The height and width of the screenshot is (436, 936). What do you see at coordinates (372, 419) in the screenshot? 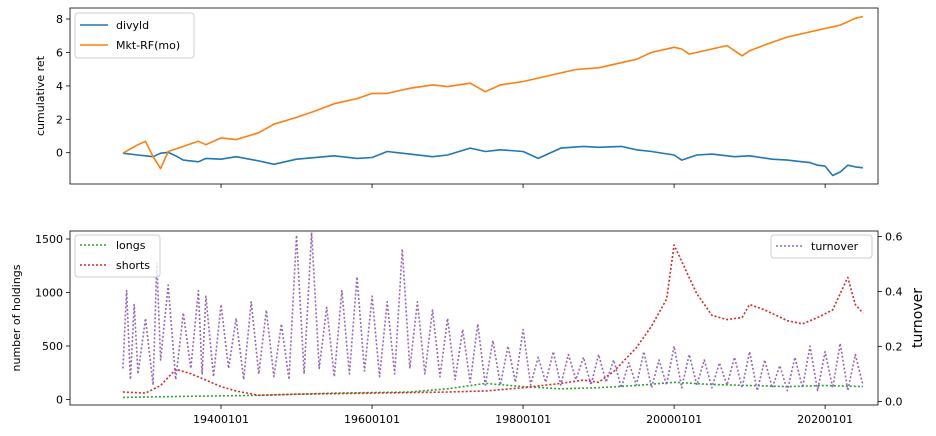
I see `bottom-xtick-label: 19600101` at bounding box center [372, 419].